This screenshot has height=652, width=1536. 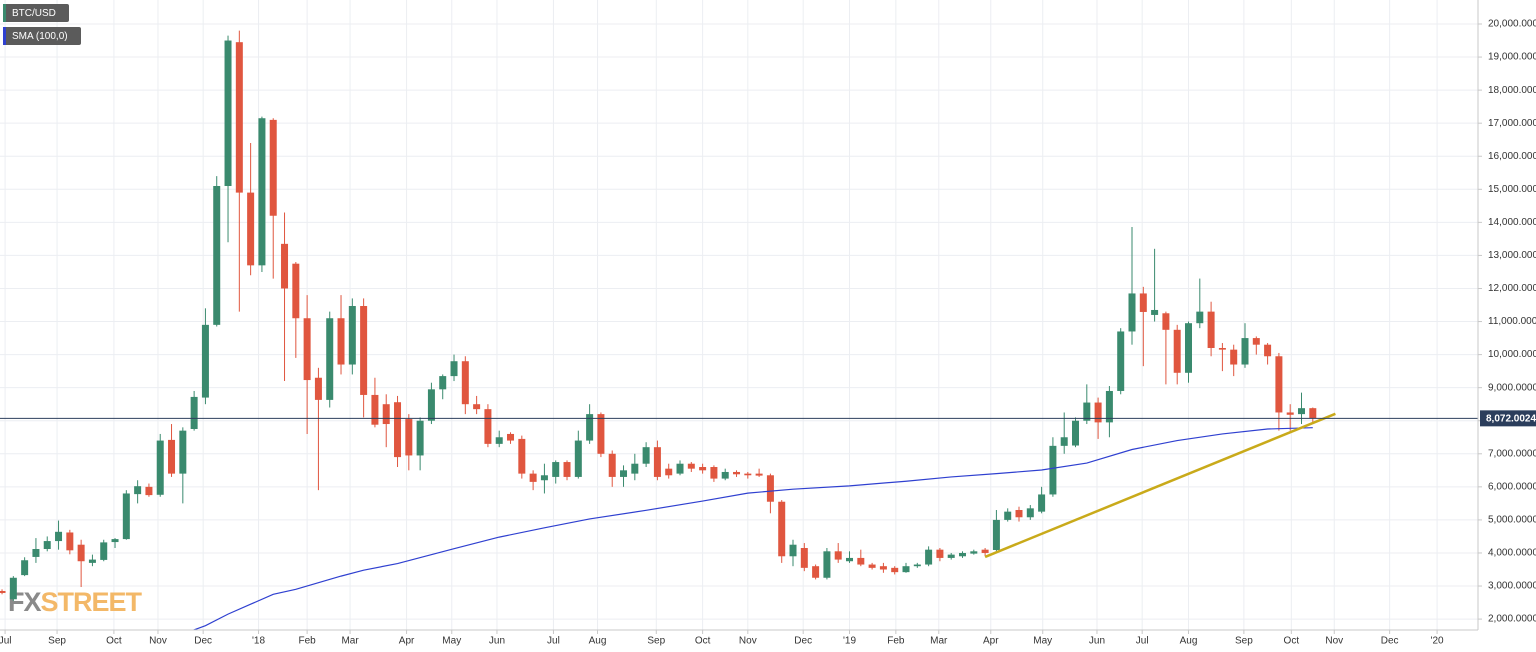 I want to click on watermark: FXSTREET, so click(x=75, y=602).